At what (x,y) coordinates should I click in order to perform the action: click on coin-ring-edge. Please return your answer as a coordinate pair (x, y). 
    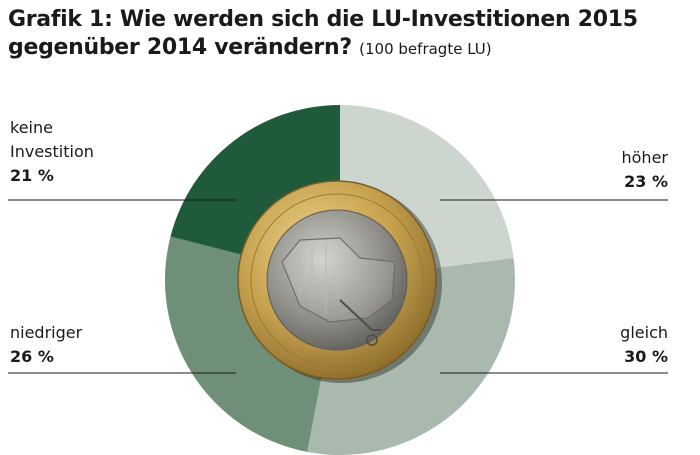
    Looking at the image, I should click on (337, 280).